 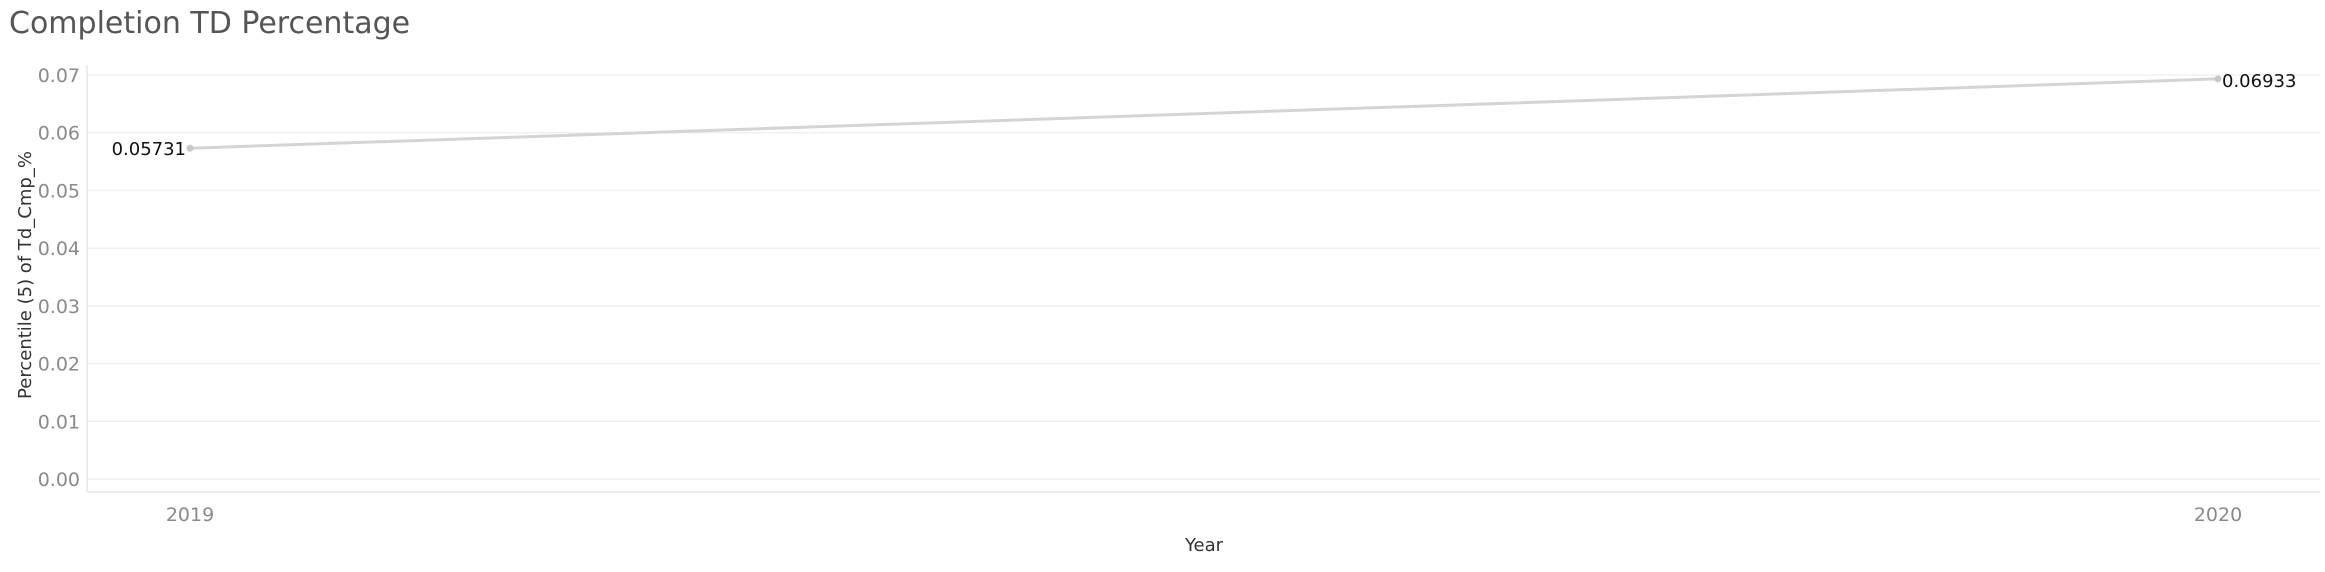 What do you see at coordinates (59, 307) in the screenshot?
I see `y-tick-label: 0.03` at bounding box center [59, 307].